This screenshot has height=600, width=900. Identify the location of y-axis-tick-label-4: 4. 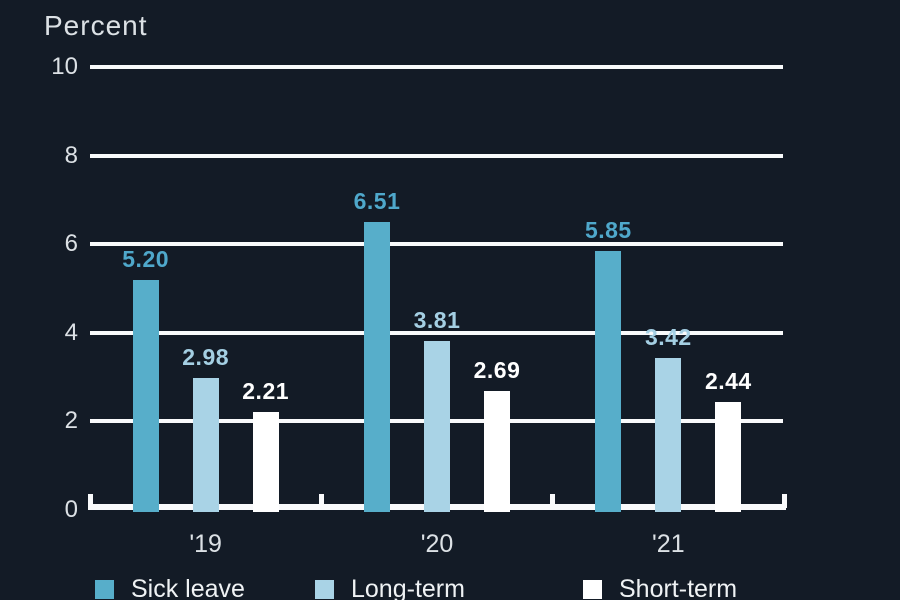
(71, 332).